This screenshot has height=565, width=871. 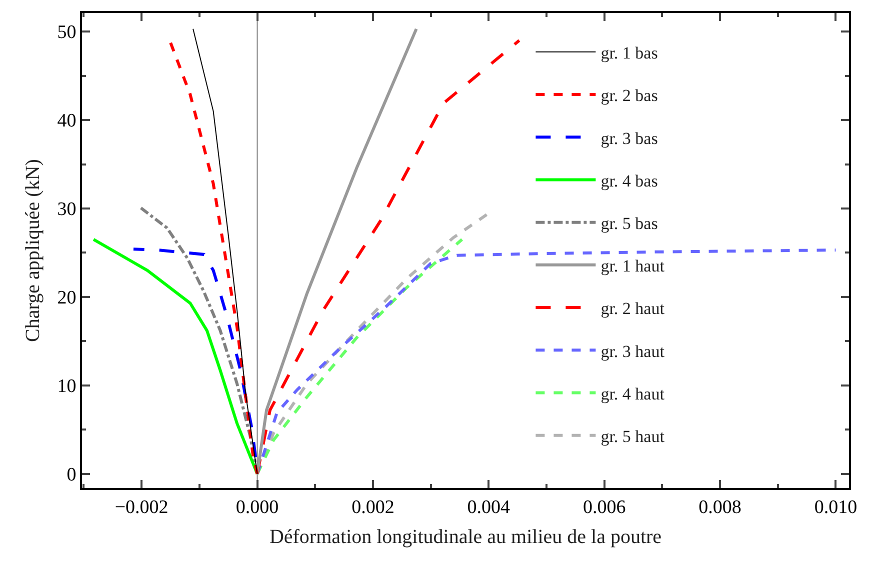 I want to click on y-tick-label: 10, so click(x=66, y=387).